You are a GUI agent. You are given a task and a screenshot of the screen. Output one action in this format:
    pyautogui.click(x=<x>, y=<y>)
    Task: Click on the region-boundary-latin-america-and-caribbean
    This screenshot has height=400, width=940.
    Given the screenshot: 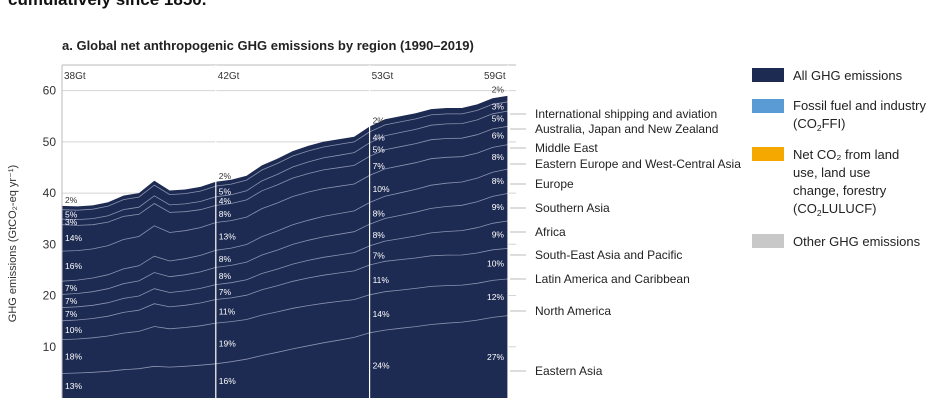 What is the action you would take?
    pyautogui.click(x=285, y=285)
    